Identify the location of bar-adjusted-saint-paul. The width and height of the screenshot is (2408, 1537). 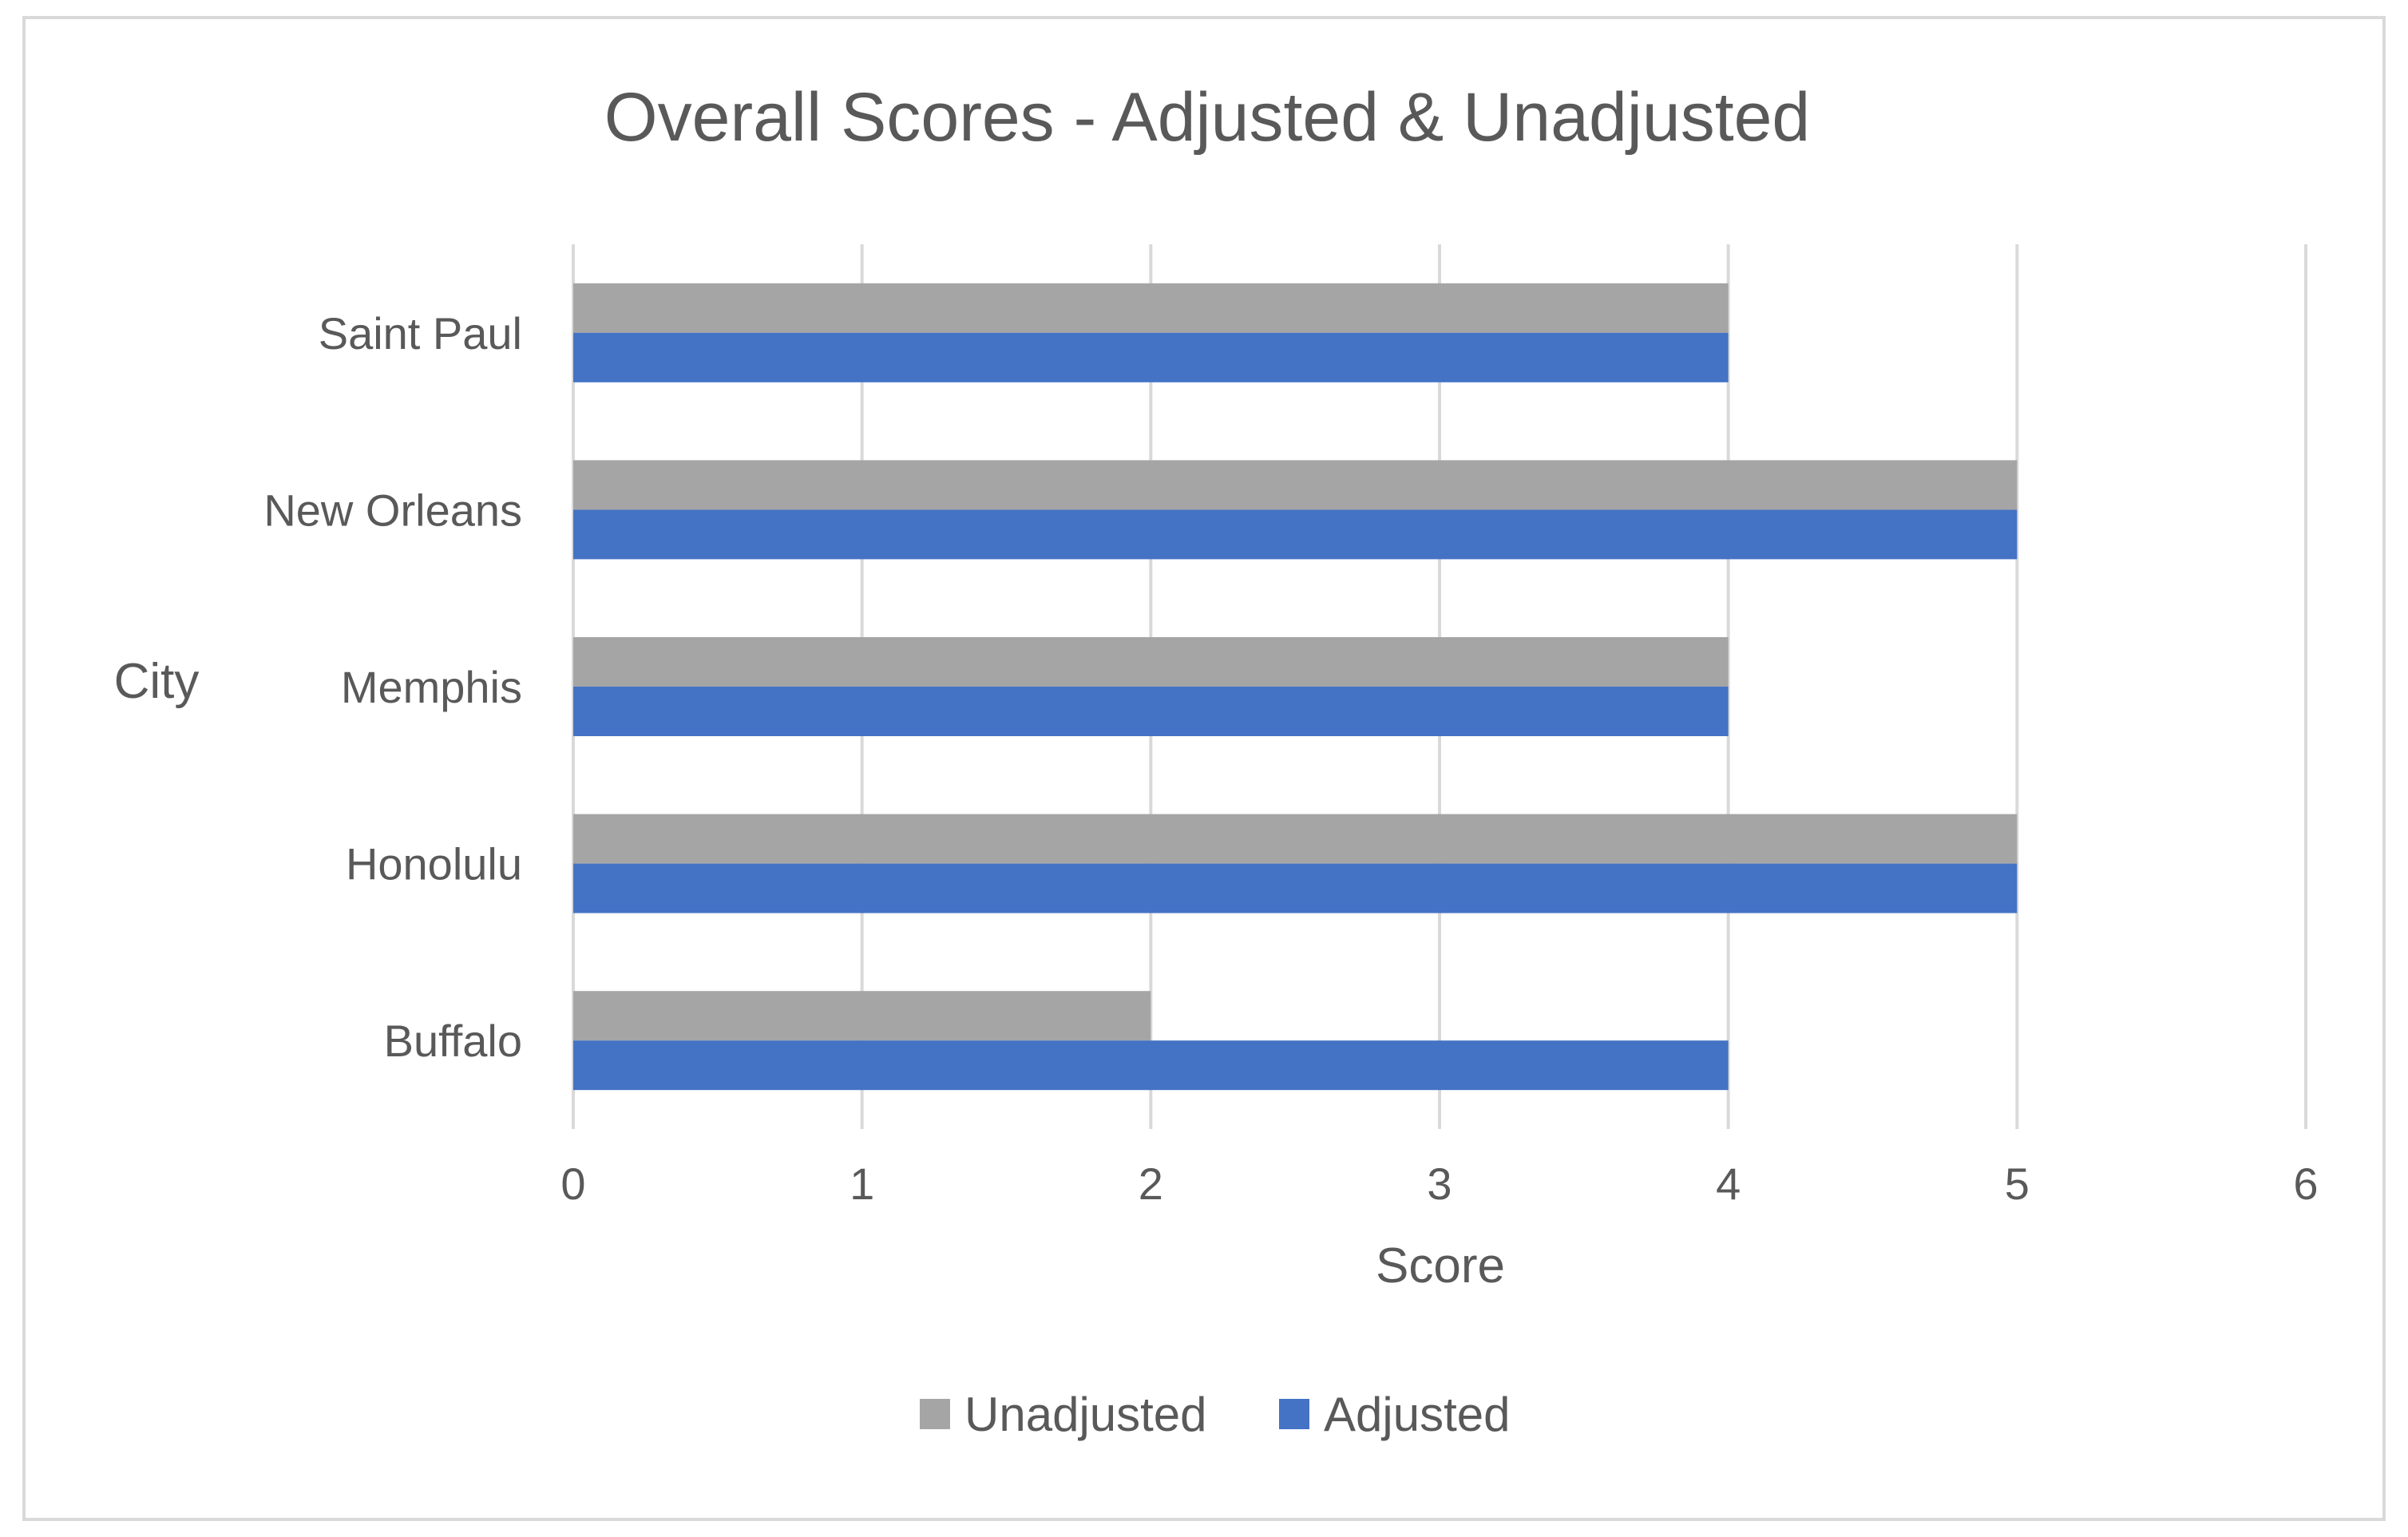
(1151, 357).